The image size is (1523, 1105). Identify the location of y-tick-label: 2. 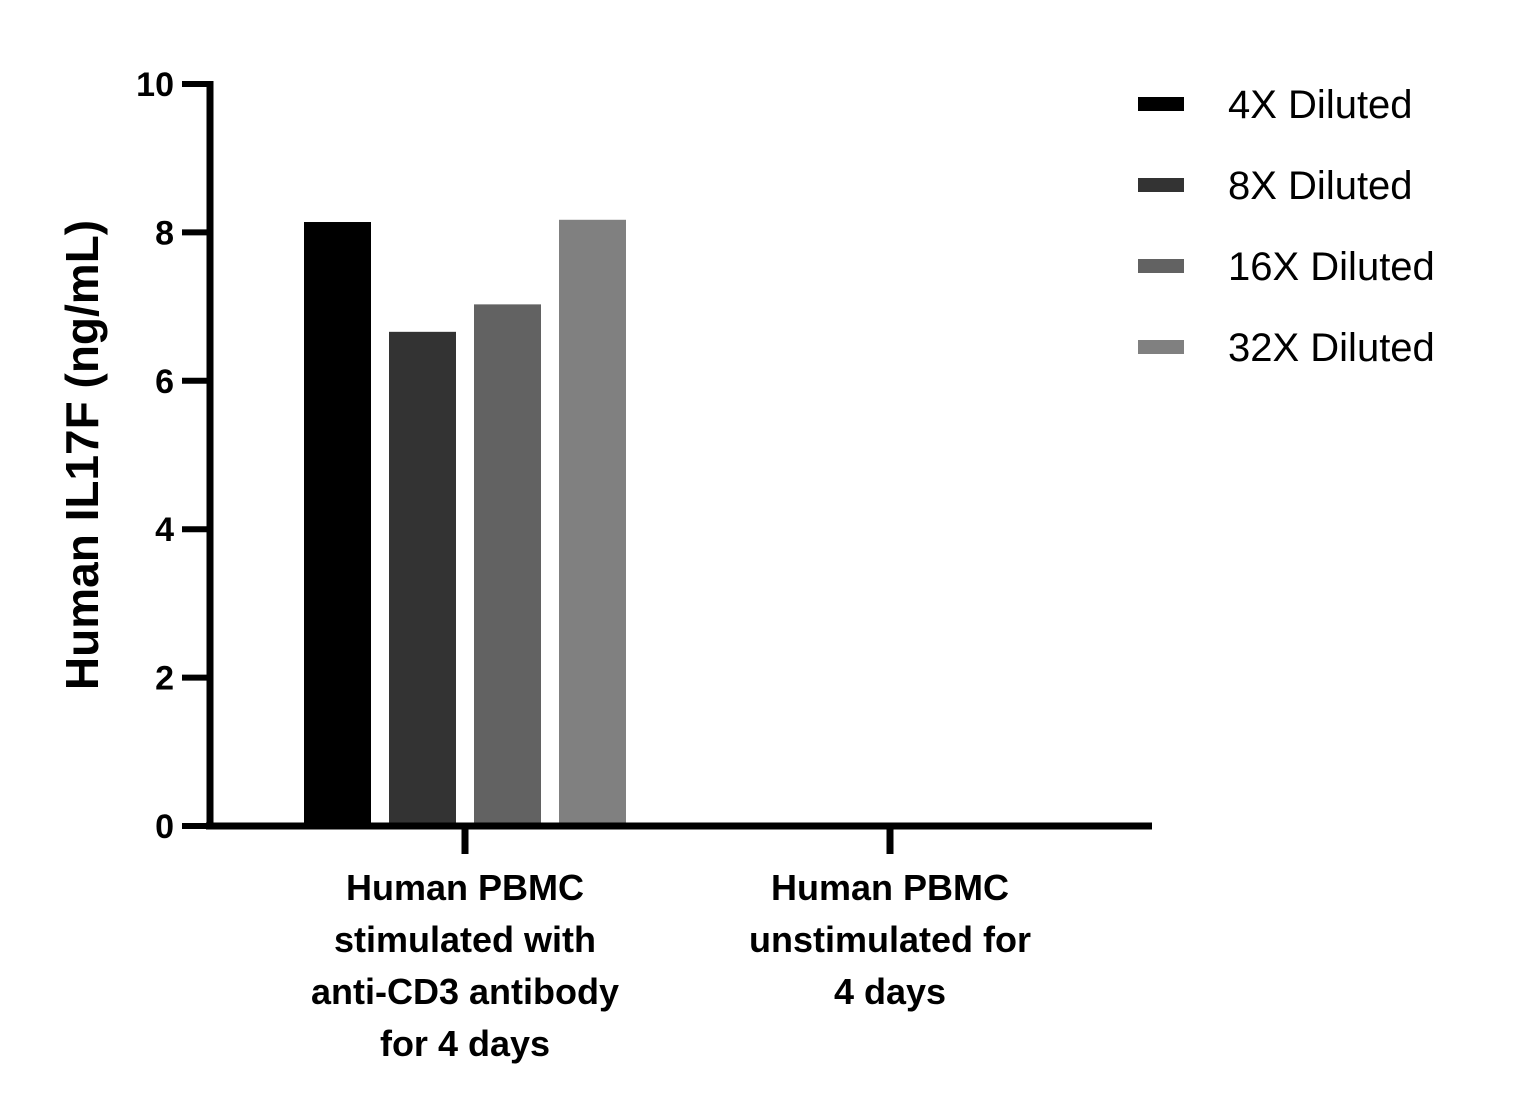
(164, 679).